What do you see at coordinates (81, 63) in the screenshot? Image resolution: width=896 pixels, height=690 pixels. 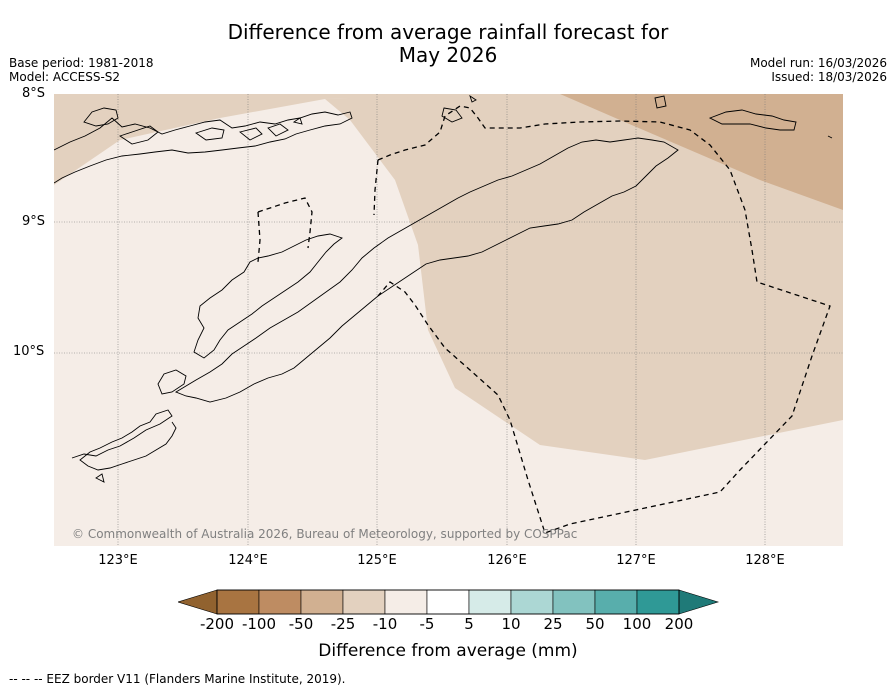 I see `base-period: Base period: 1981-2018` at bounding box center [81, 63].